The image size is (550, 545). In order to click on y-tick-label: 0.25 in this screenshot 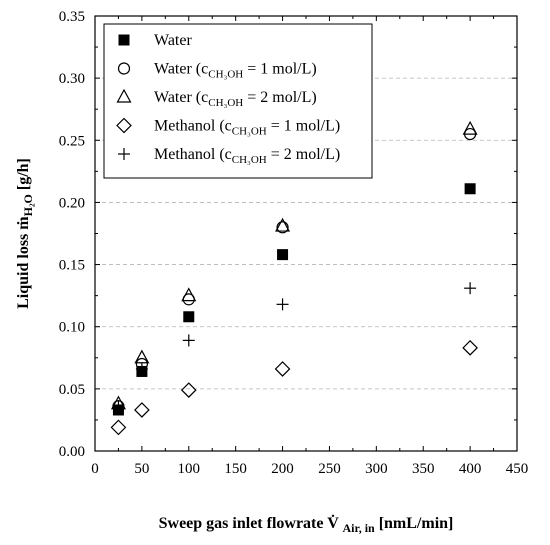, I will do `click(72, 141)`.